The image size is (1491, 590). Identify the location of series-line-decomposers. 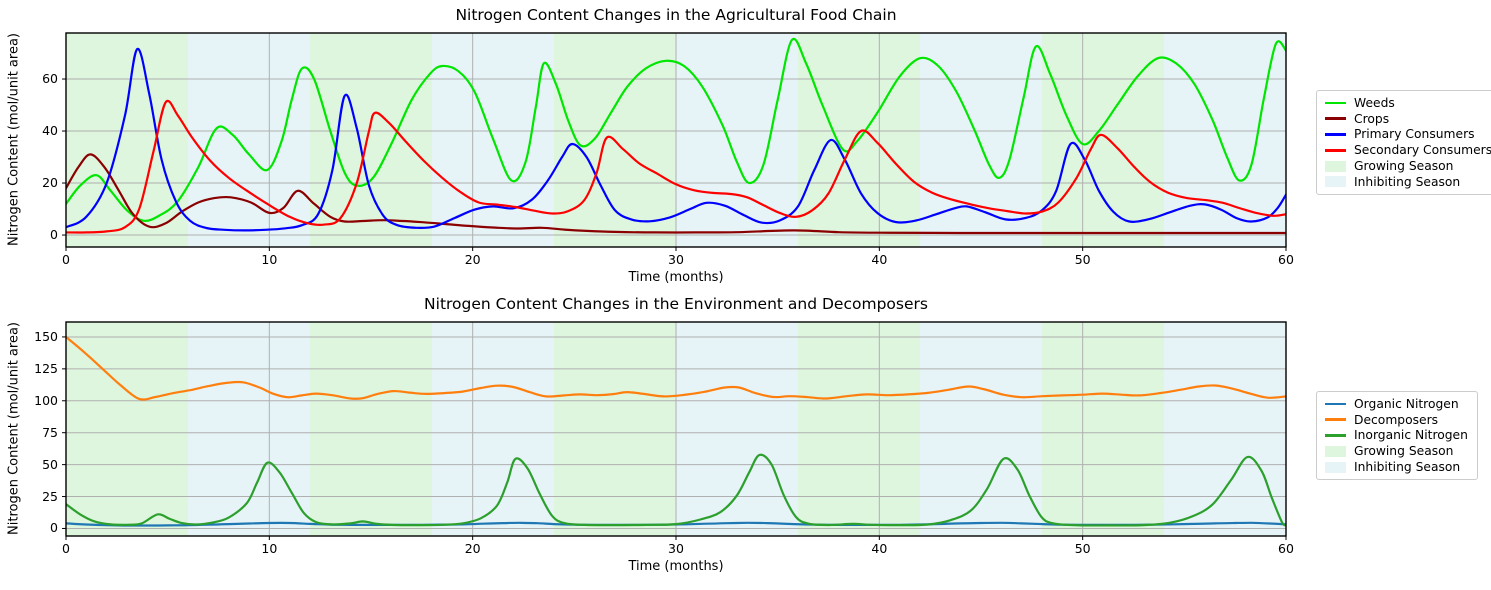
(676, 368).